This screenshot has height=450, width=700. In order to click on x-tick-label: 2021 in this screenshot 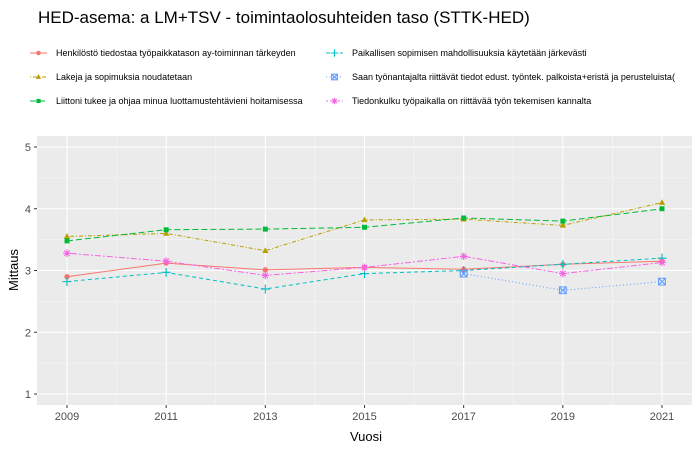, I will do `click(662, 417)`.